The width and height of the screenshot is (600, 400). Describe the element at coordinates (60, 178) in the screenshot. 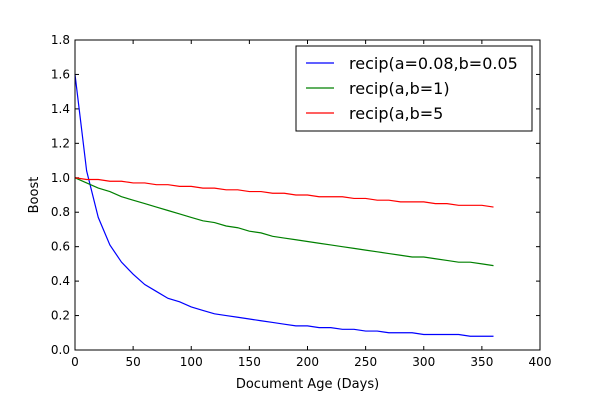

I see `y-tick-label: 1.0` at that location.